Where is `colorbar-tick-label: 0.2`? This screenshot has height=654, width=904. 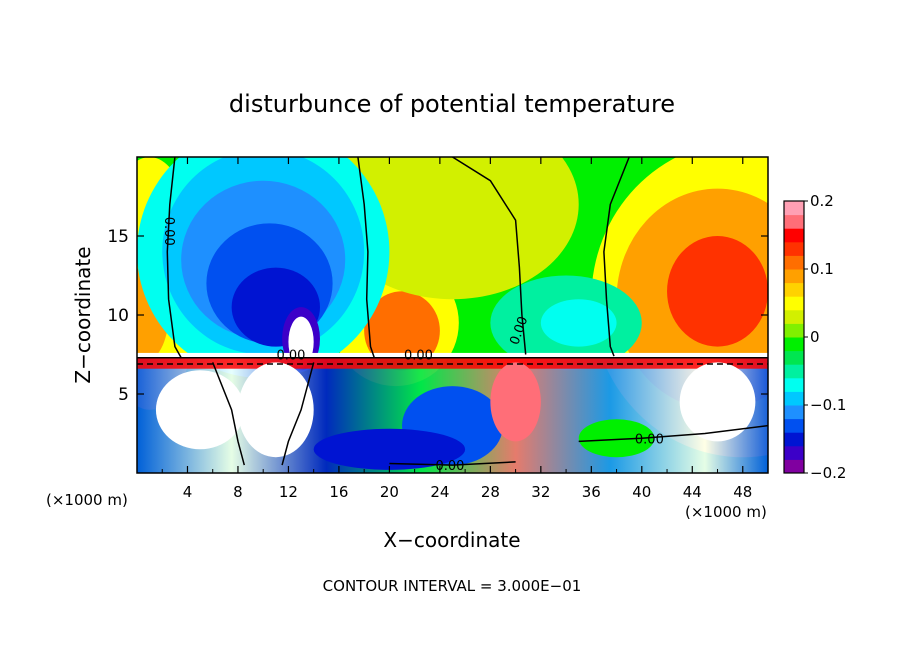 colorbar-tick-label: 0.2 is located at coordinates (822, 201).